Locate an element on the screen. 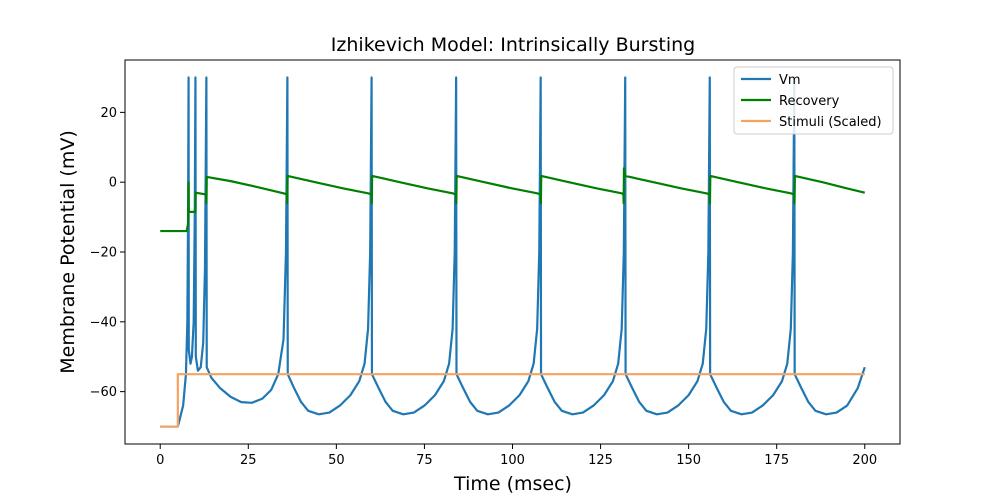 This screenshot has width=1000, height=500. x-tick-label: 125 is located at coordinates (600, 460).